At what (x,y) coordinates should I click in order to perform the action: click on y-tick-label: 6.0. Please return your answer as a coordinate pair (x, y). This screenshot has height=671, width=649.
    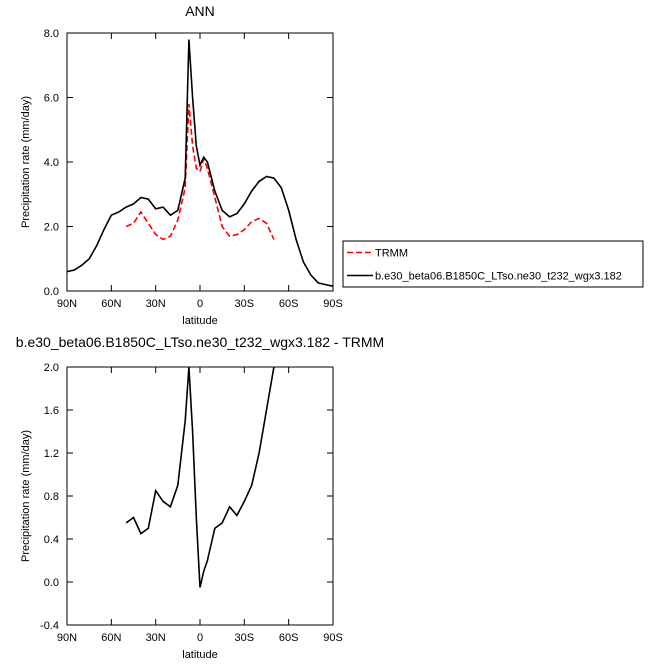
    Looking at the image, I should click on (51, 99).